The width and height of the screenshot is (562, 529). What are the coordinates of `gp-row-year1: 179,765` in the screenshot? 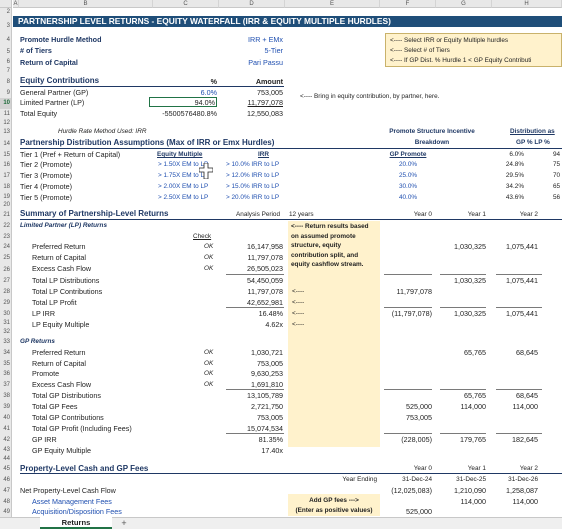 It's located at (473, 439).